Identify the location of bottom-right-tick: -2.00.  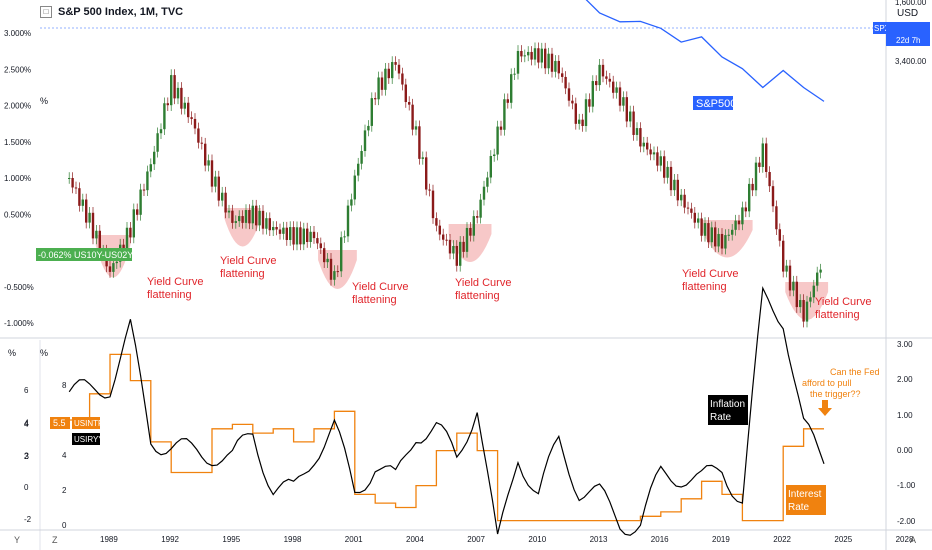
(906, 521).